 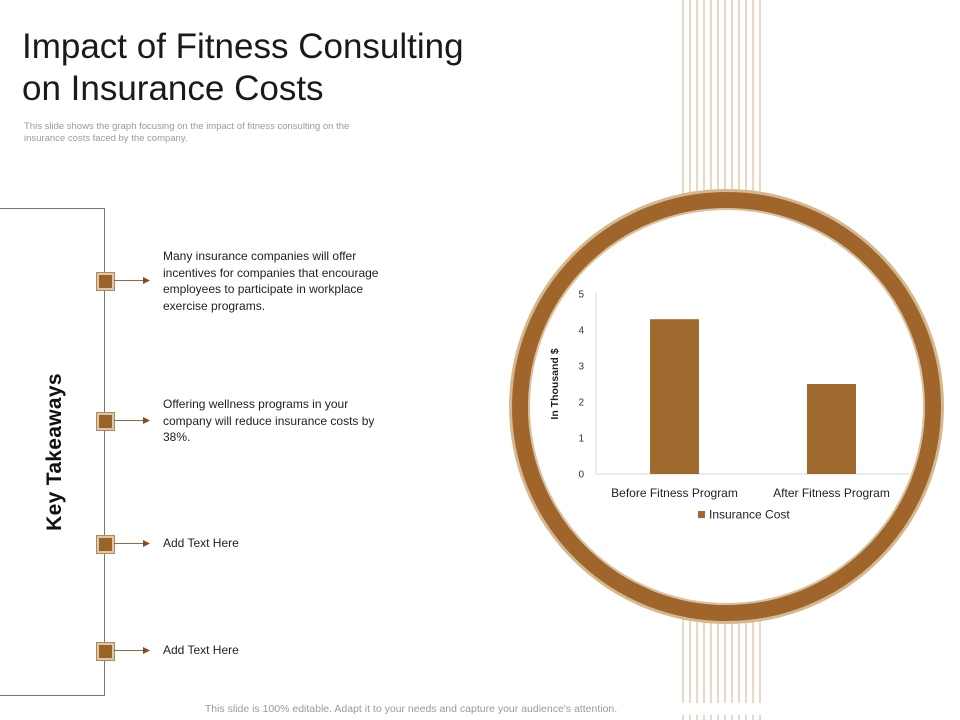 I want to click on x-tick-label: After Fitness Program, so click(x=831, y=493).